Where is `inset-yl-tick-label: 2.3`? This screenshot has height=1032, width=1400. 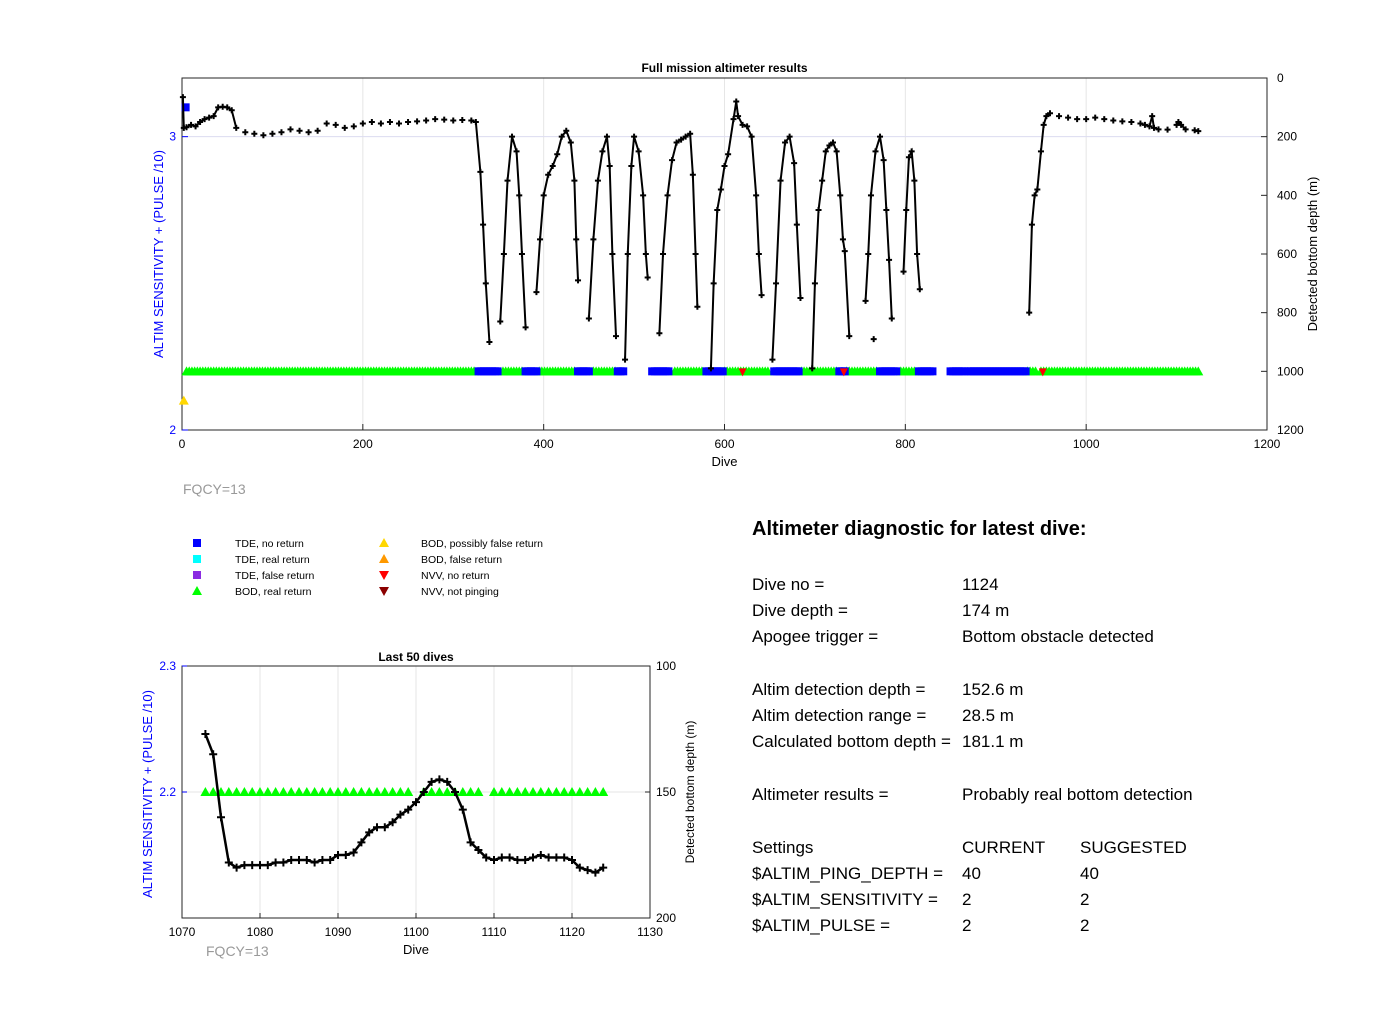
inset-yl-tick-label: 2.3 is located at coordinates (167, 666).